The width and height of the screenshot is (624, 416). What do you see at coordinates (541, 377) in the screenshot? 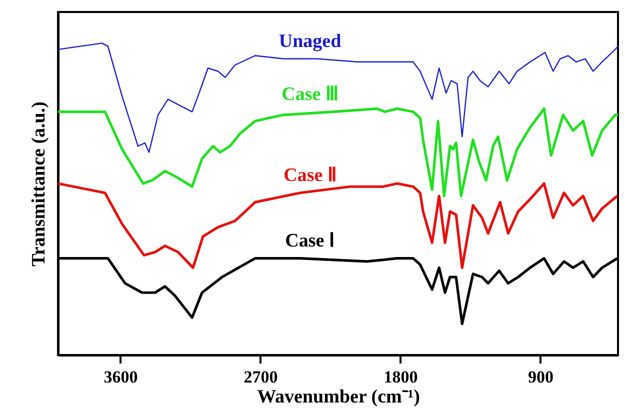
I see `x-tick-label: 900` at bounding box center [541, 377].